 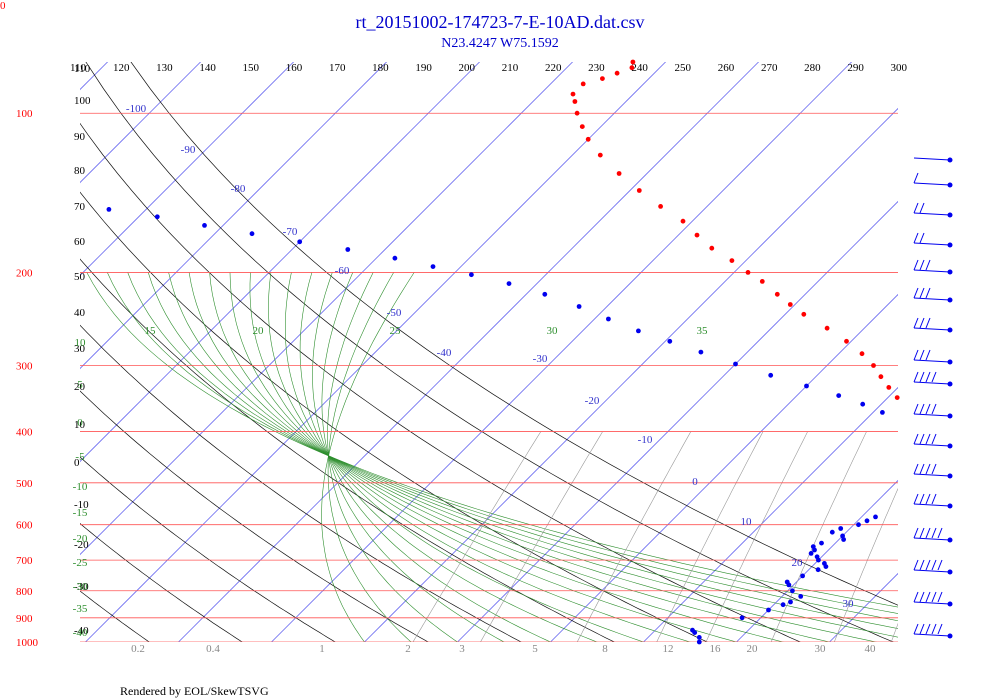 What do you see at coordinates (535, 649) in the screenshot?
I see `mixing-ratio-label: 5` at bounding box center [535, 649].